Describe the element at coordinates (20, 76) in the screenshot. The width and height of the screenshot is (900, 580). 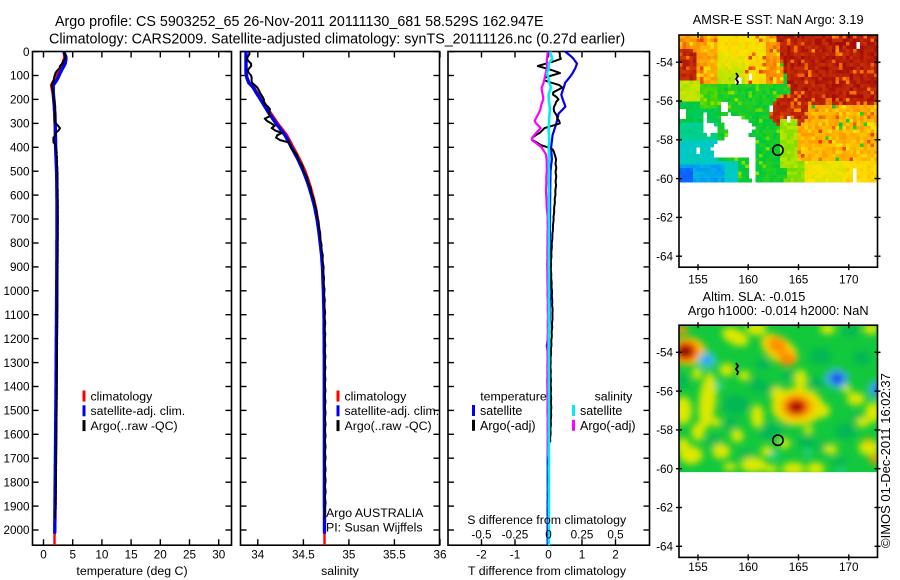
I see `svg-text: 100` at that location.